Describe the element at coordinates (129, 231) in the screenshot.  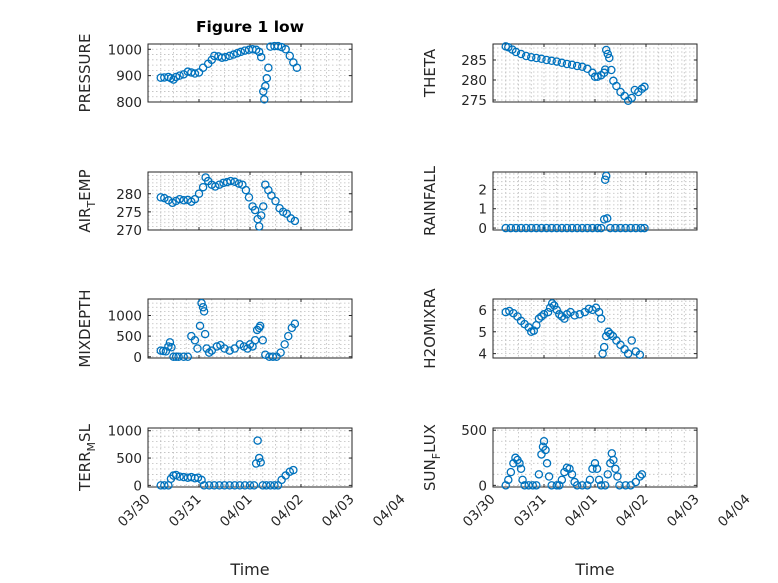
I see `y-tick-label: 270` at that location.